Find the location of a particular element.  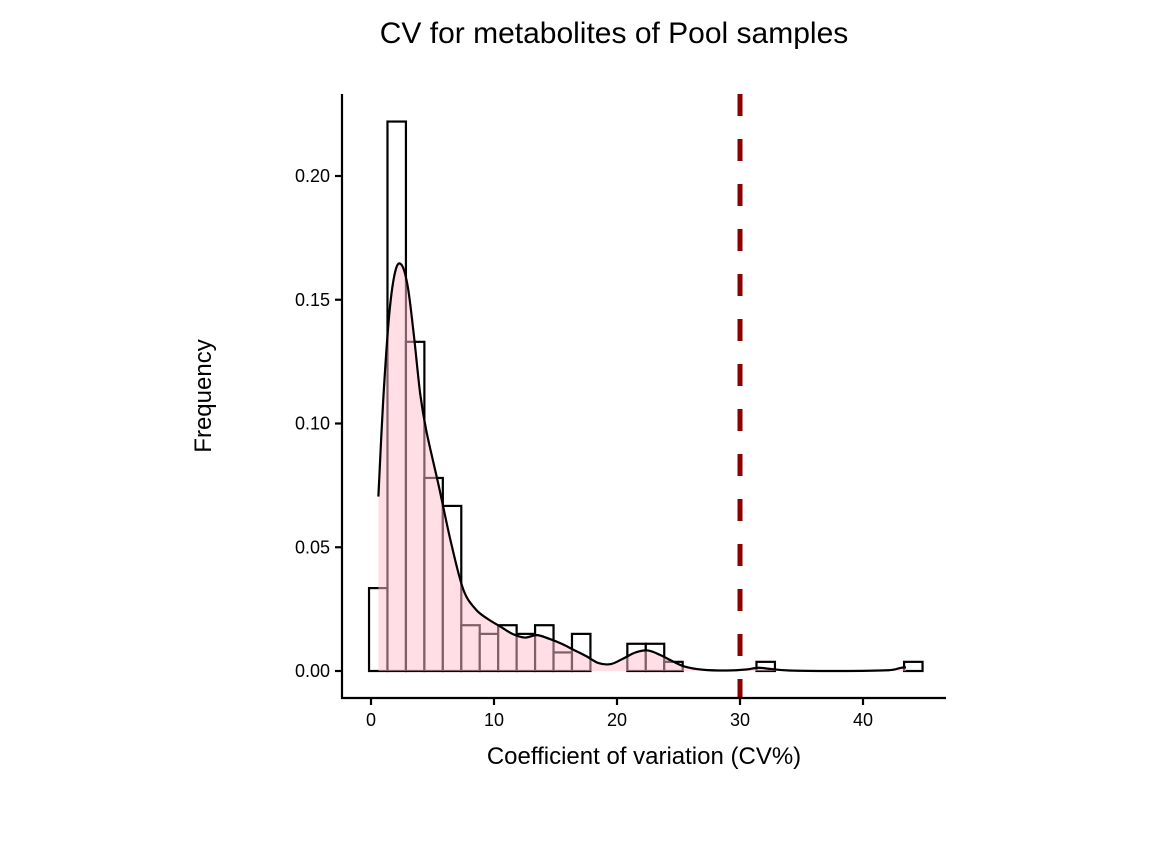

chart-title: CV for metabolites of Pool samples is located at coordinates (614, 33).